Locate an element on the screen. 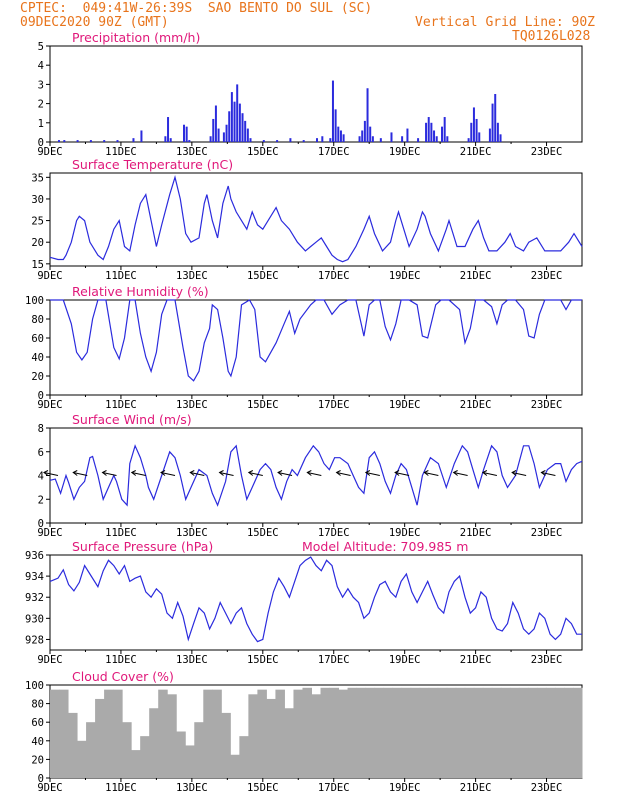 The height and width of the screenshot is (800, 618). cloud-xtick-label: 23DEC is located at coordinates (547, 788).